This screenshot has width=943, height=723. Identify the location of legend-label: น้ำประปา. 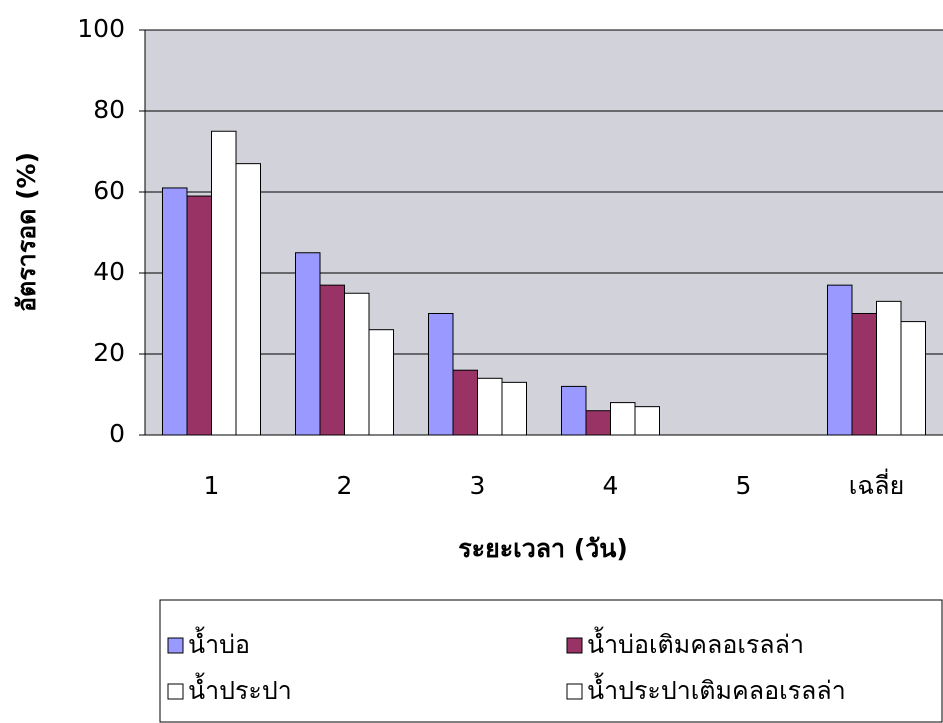
(240, 688).